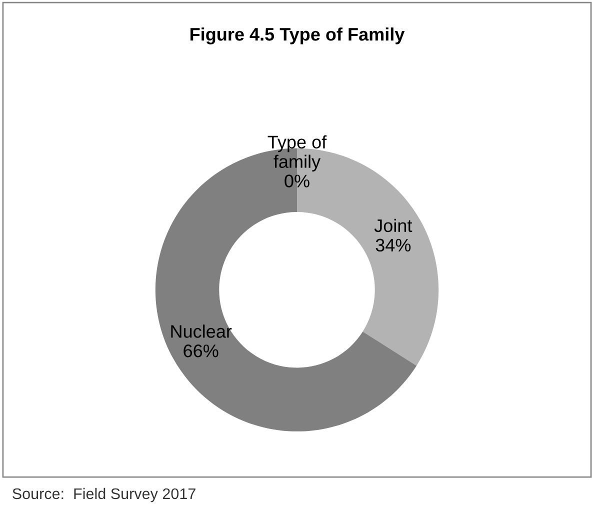 This screenshot has height=513, width=594. I want to click on text: 0%, so click(297, 181).